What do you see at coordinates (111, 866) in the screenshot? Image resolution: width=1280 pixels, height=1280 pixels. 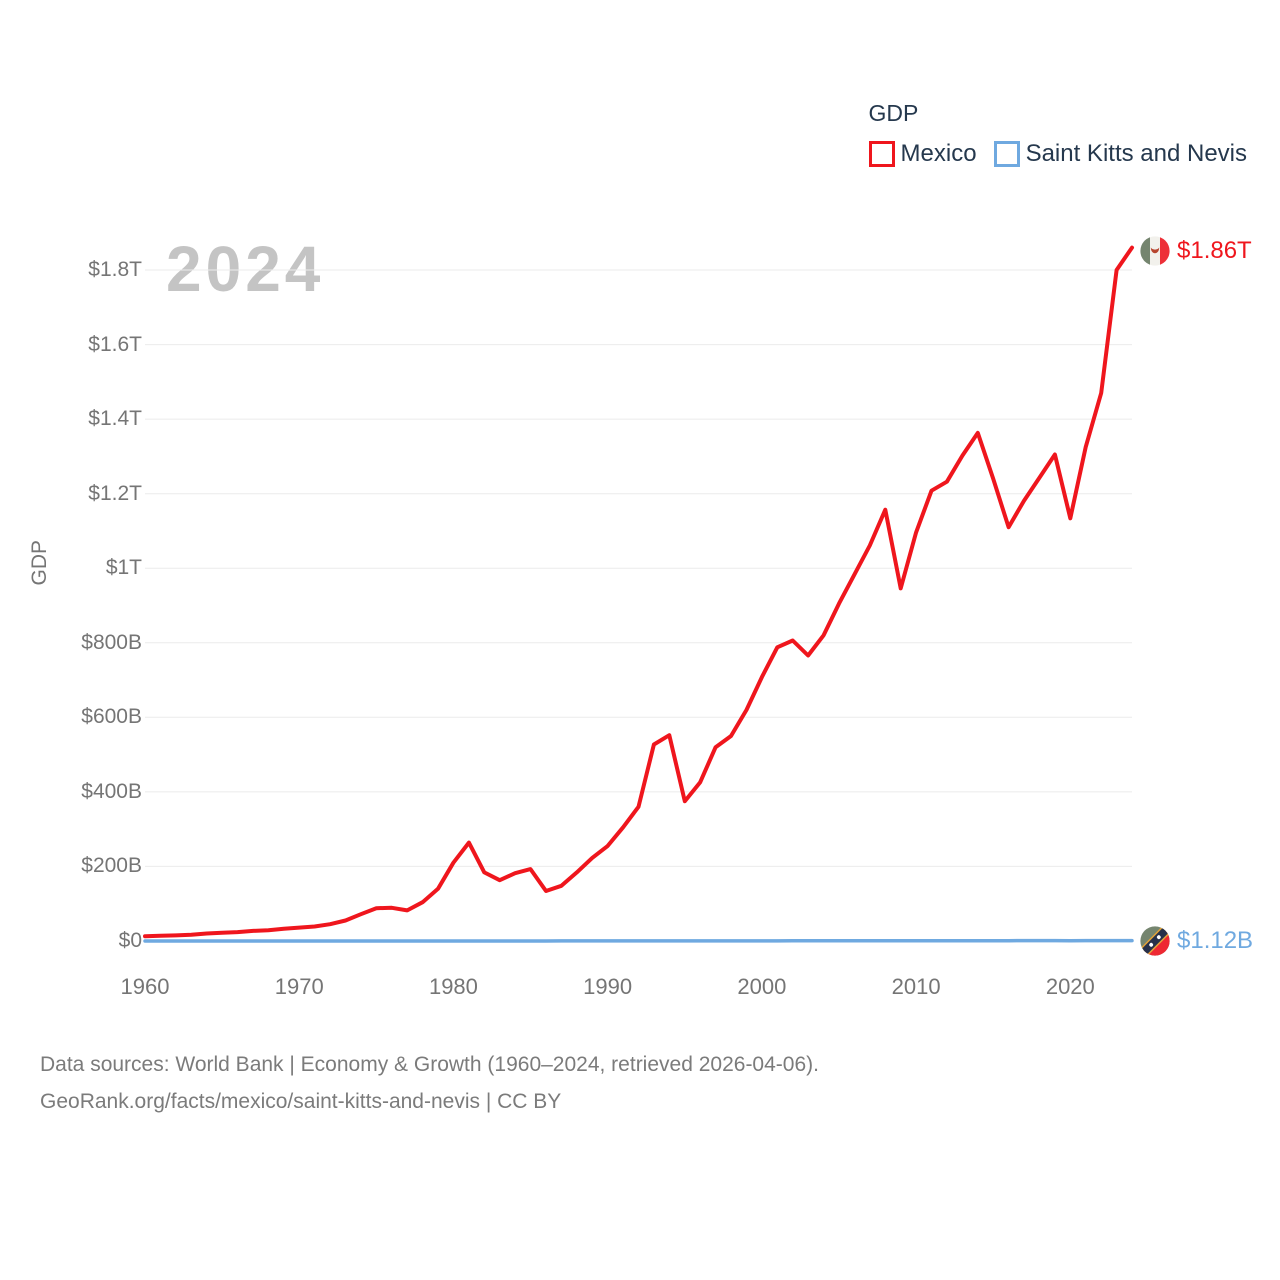 I see `y-tick-label: $200B` at bounding box center [111, 866].